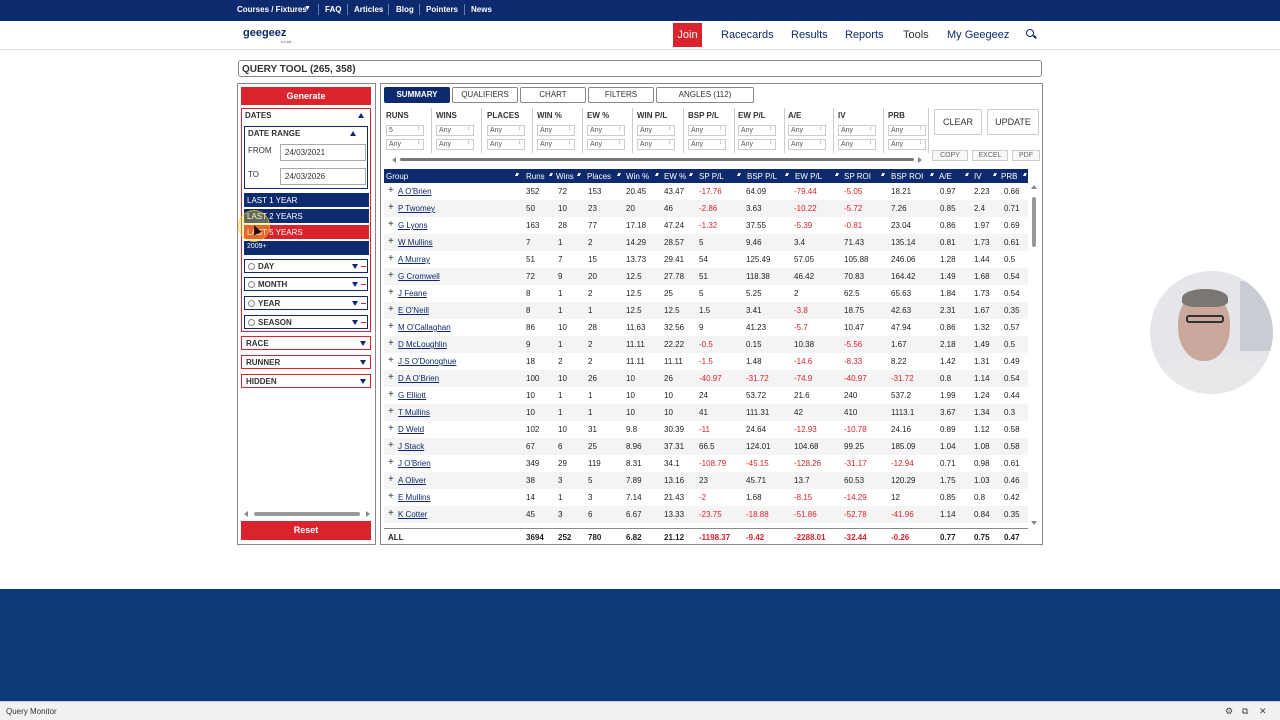 The image size is (1280, 720). I want to click on trainer-link: A Oliver, so click(412, 480).